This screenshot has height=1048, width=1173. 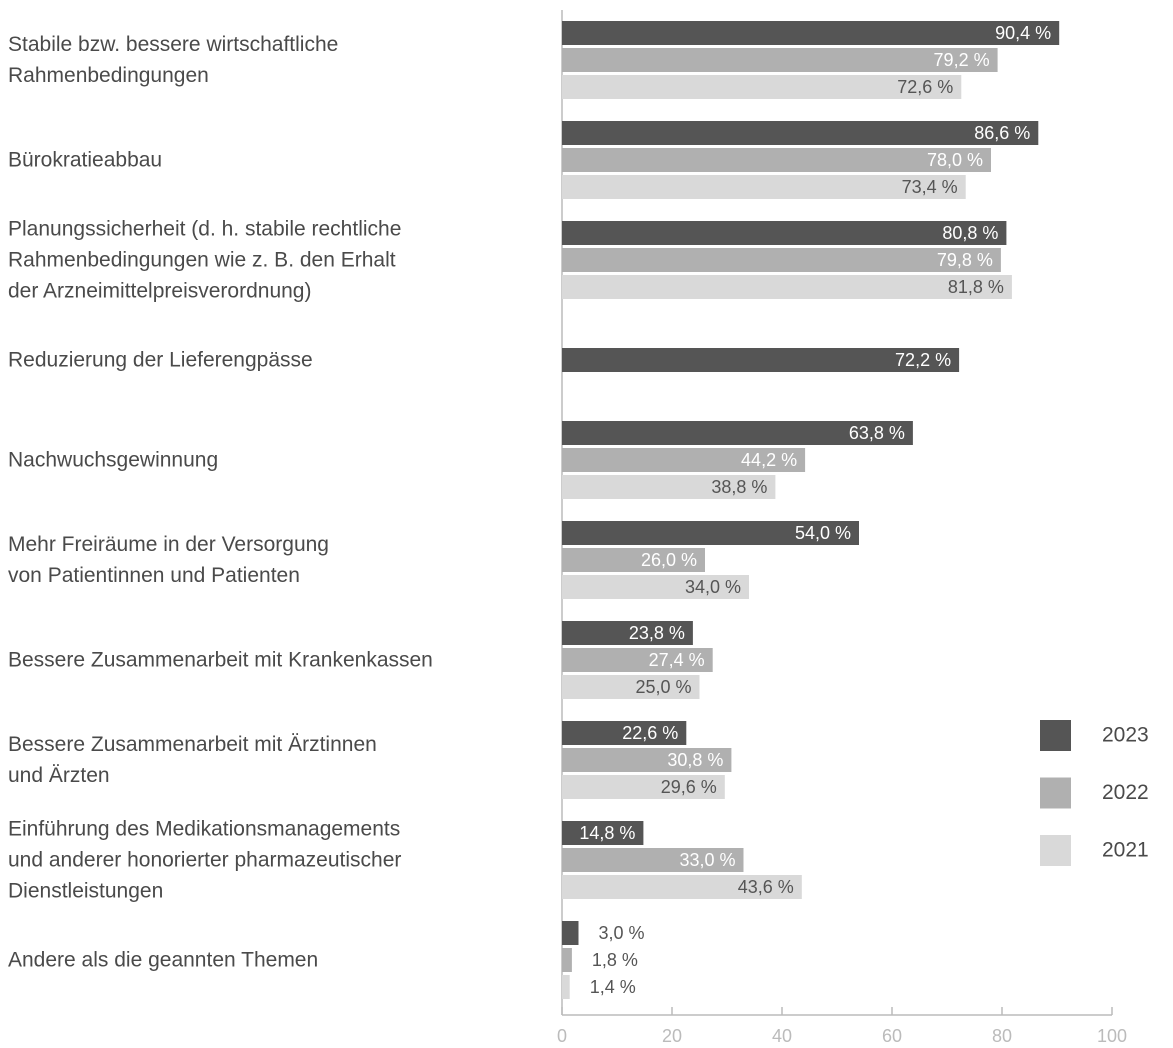 I want to click on x-tick-label: 20, so click(x=672, y=1036).